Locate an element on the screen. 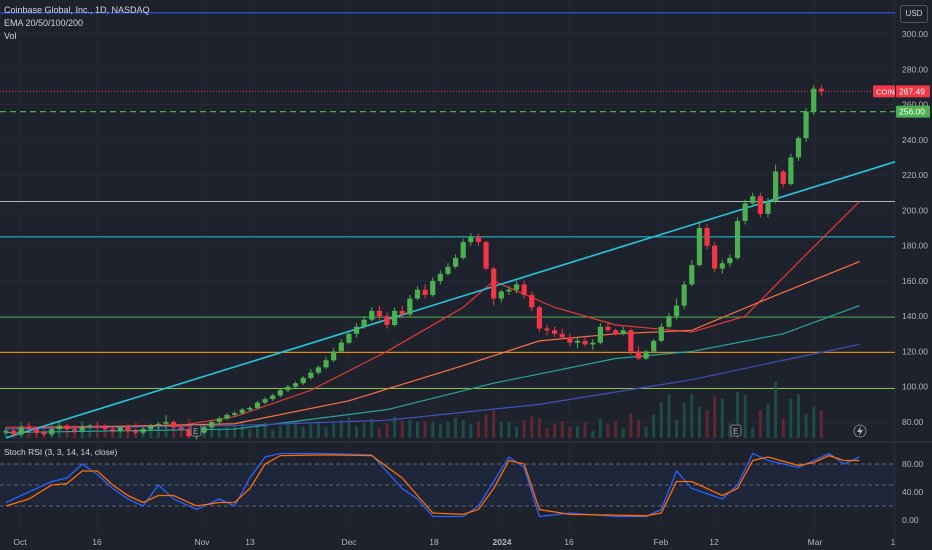 This screenshot has height=550, width=932. last-price-label: 267.49 is located at coordinates (912, 91).